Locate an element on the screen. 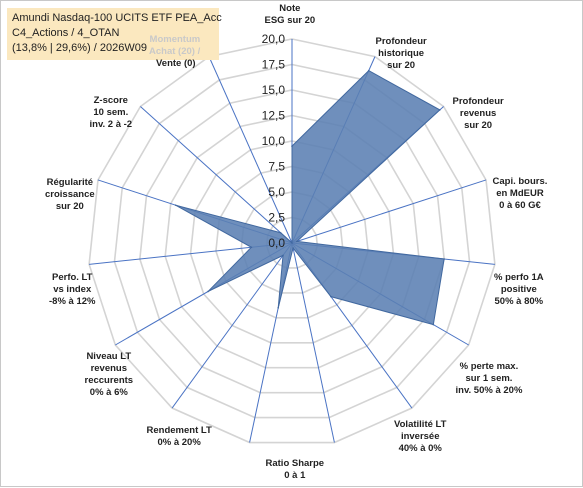 The image size is (583, 488). axis-label-line: Ratio Sharpe is located at coordinates (295, 463).